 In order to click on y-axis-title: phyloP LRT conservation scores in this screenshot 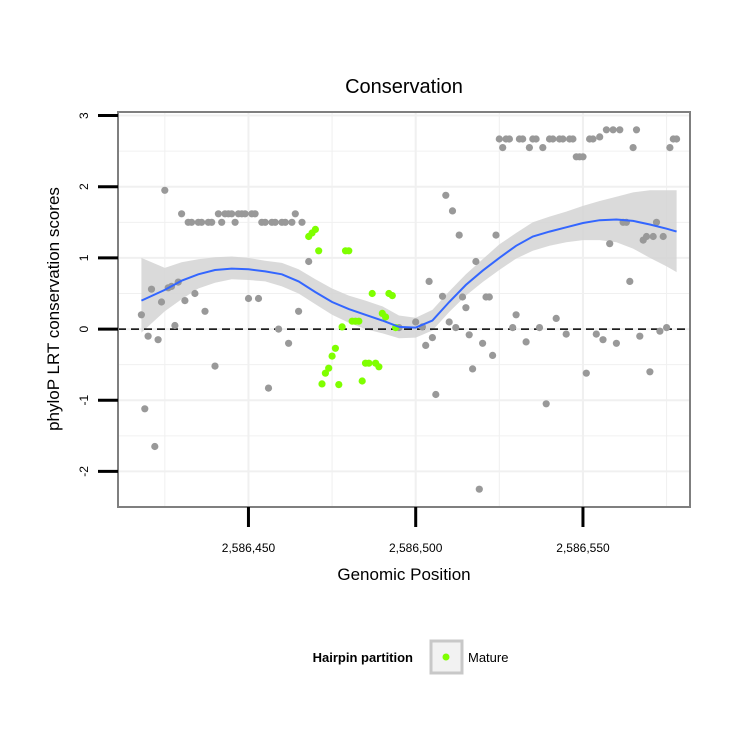, I will do `click(53, 309)`.